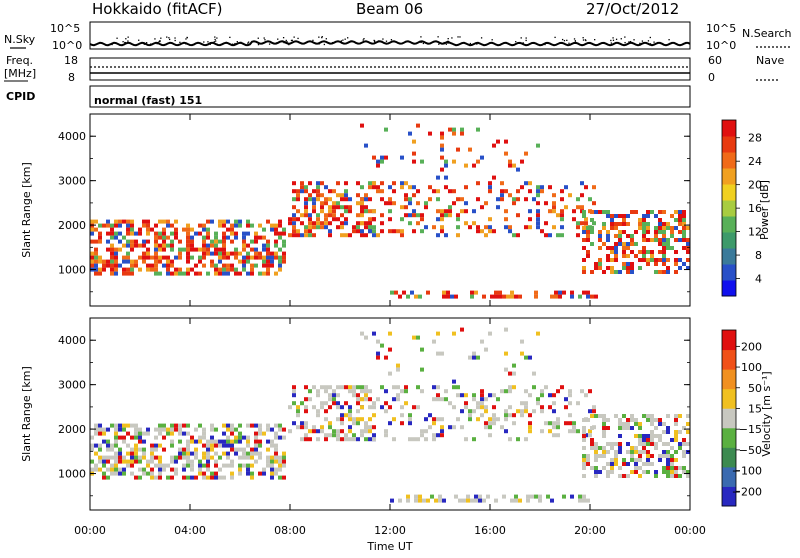 Image resolution: width=800 pixels, height=558 pixels. What do you see at coordinates (72, 474) in the screenshot?
I see `y-tick-label: 1000` at bounding box center [72, 474].